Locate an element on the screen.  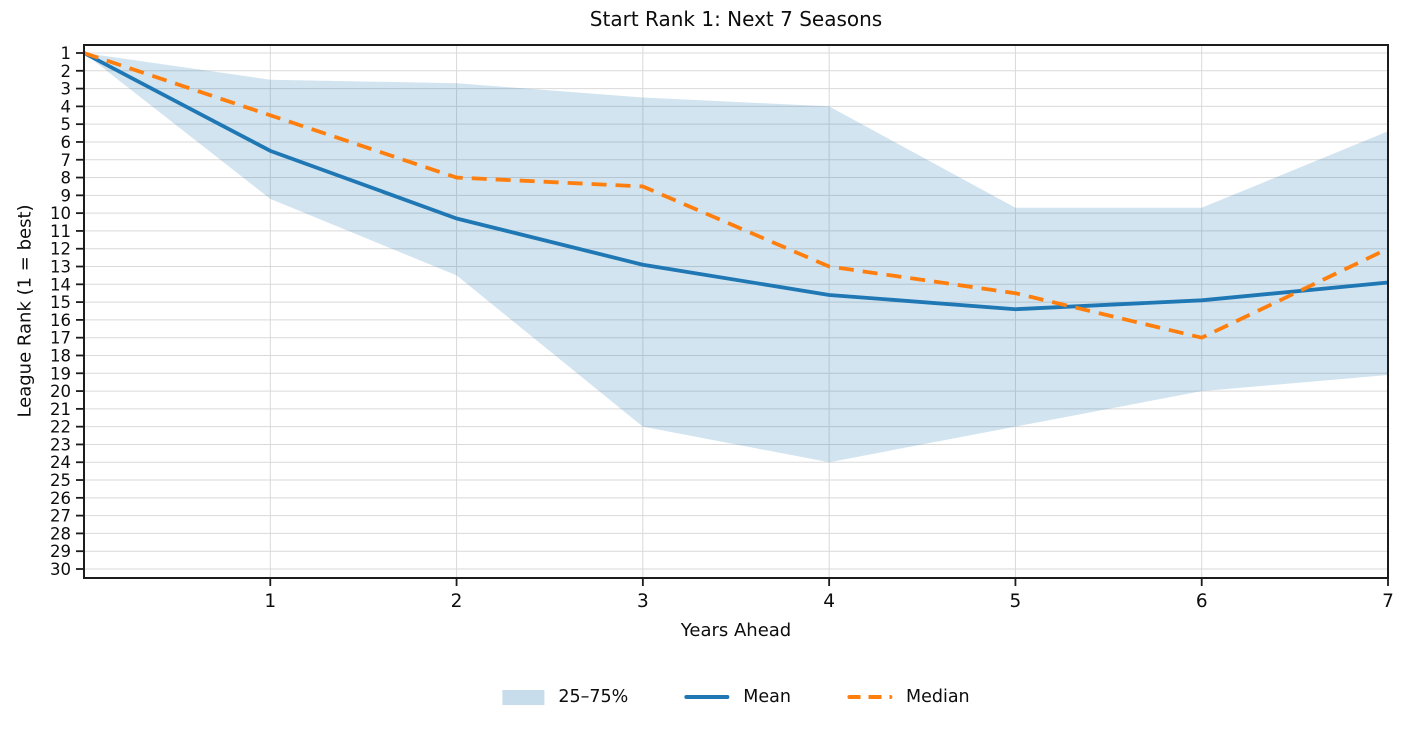
y-tick-label: 19 is located at coordinates (60, 373).